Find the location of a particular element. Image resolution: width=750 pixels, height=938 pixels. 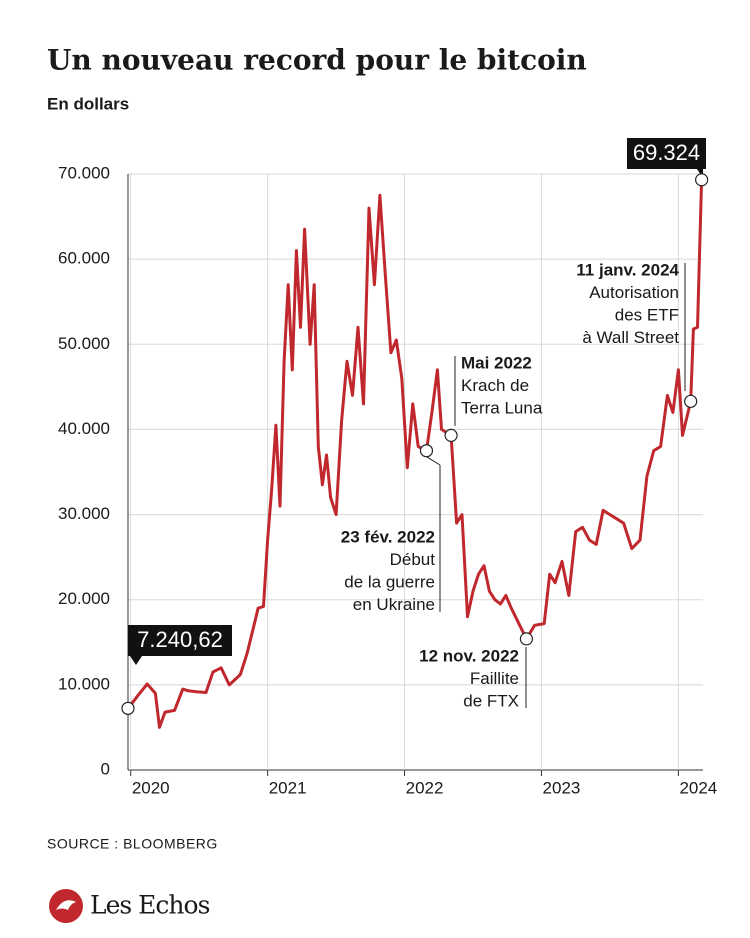

callout-label: 7.240,62 is located at coordinates (180, 639).